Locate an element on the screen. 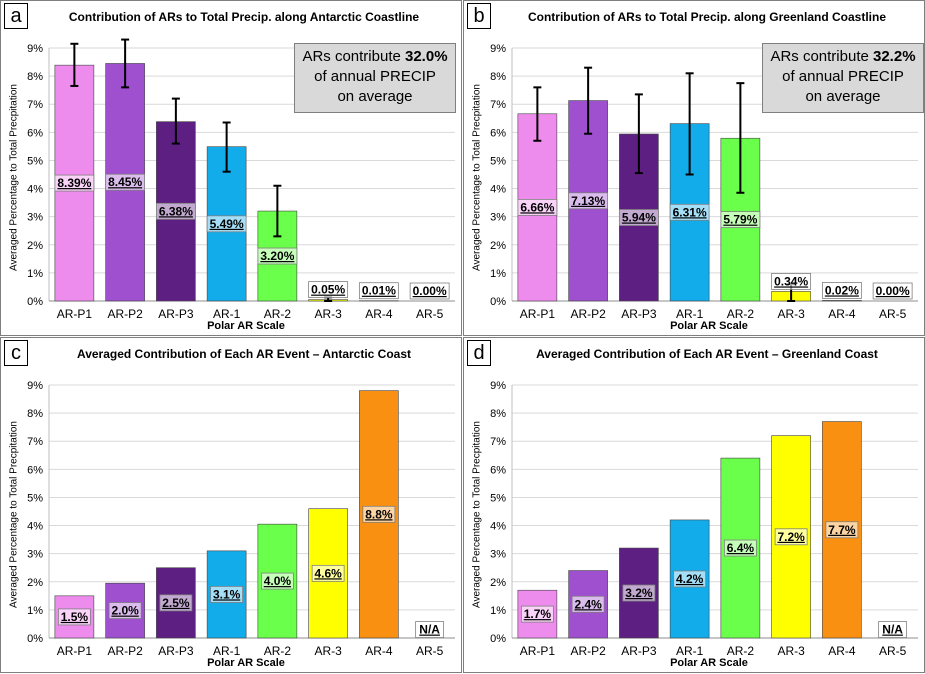 The height and width of the screenshot is (674, 925). data-label: 5.94% is located at coordinates (639, 218).